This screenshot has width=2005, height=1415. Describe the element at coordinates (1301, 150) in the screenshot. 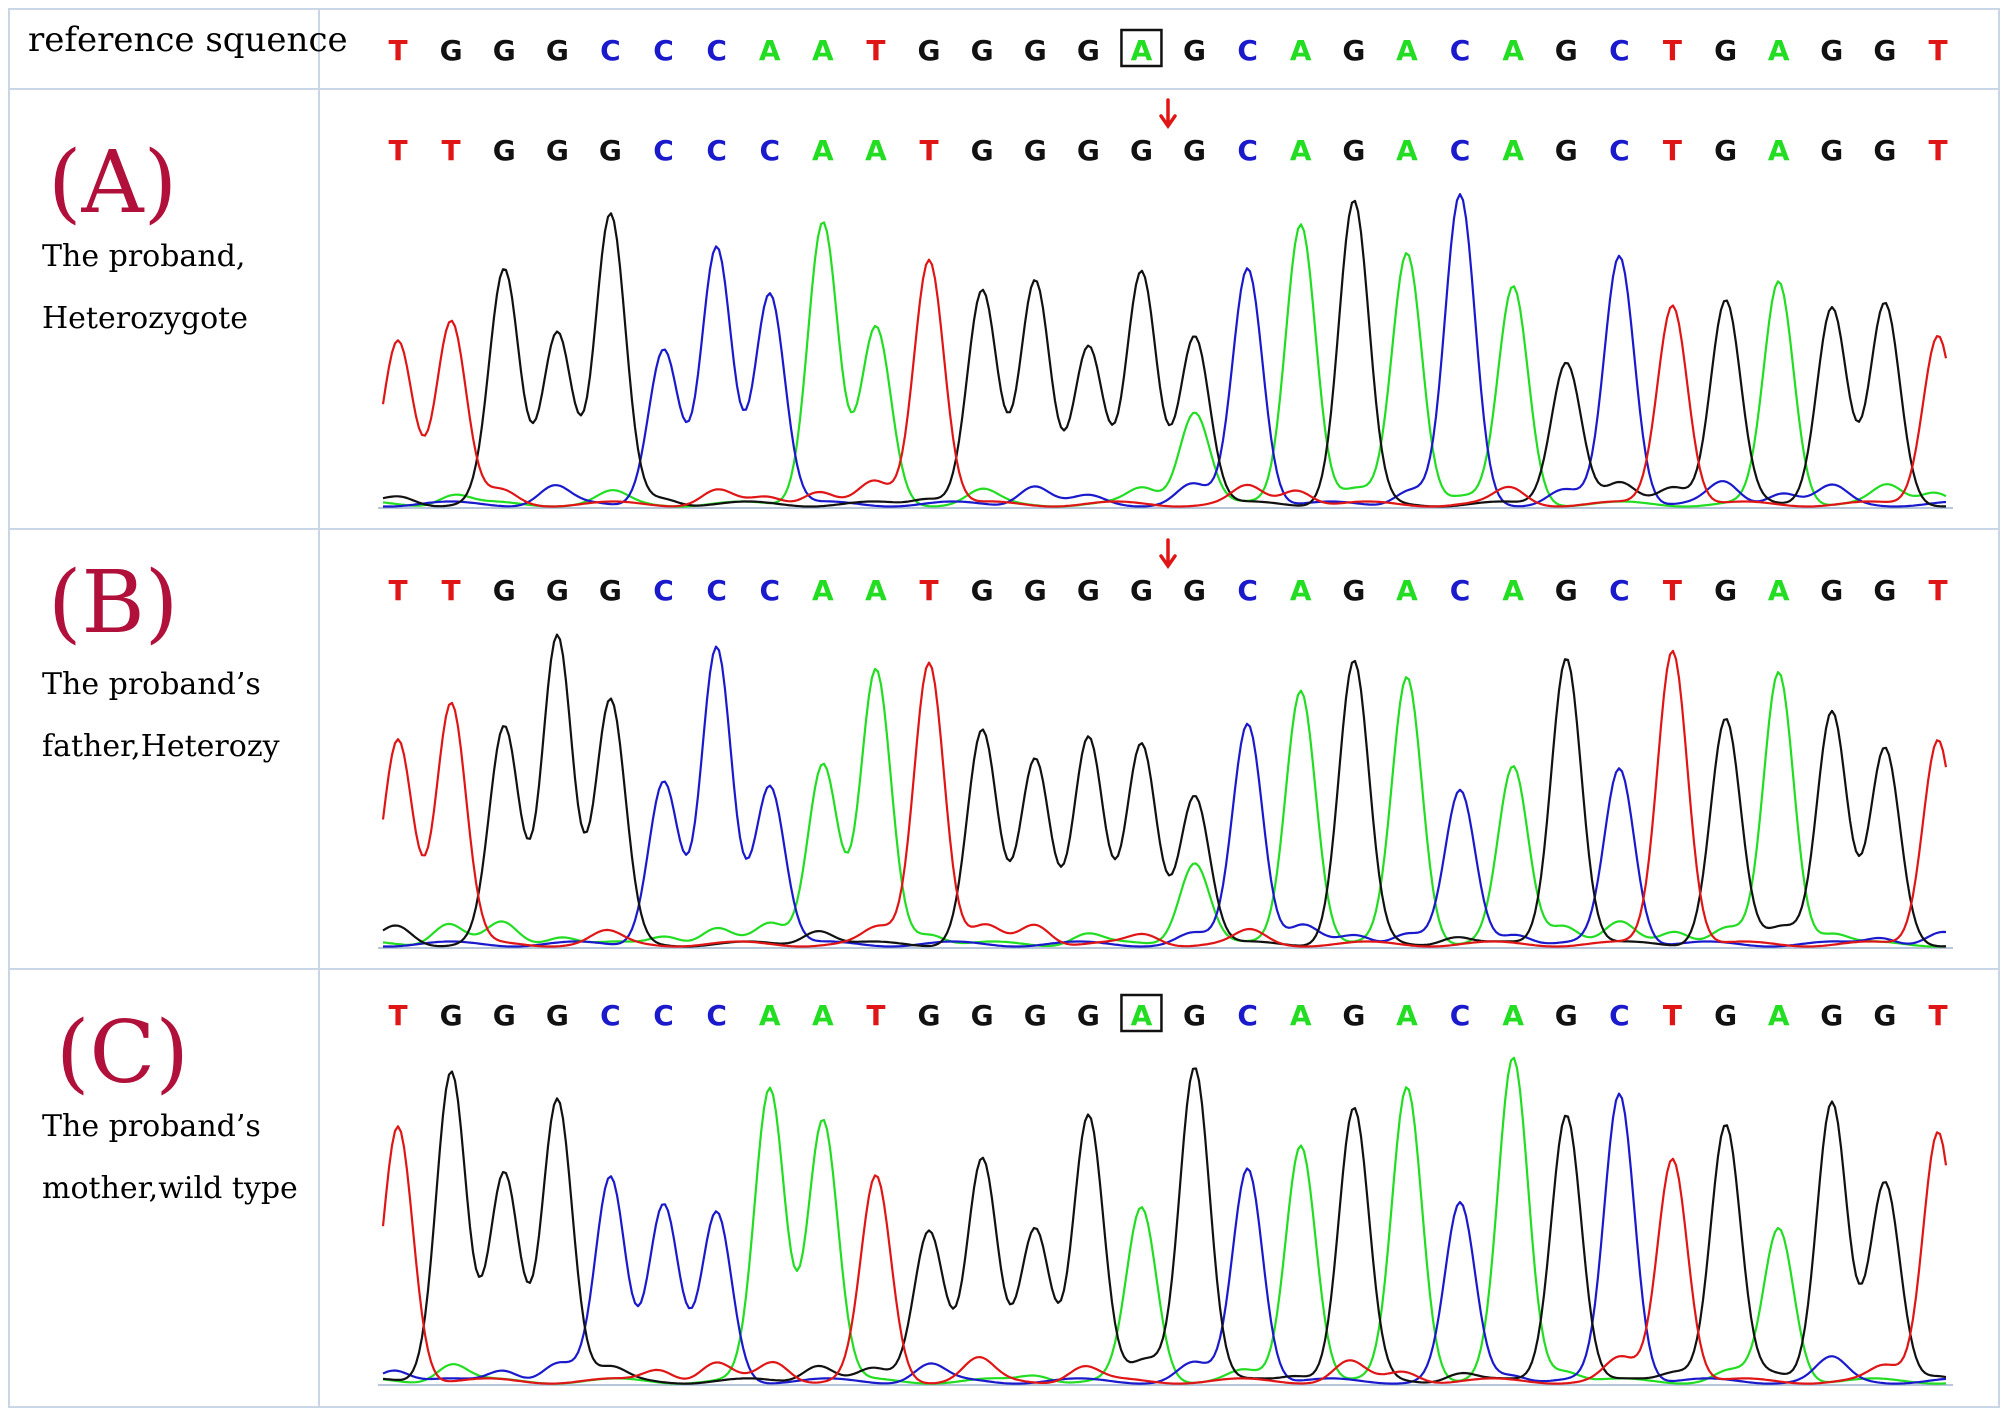

I see `panel-a-base-18: A` at that location.